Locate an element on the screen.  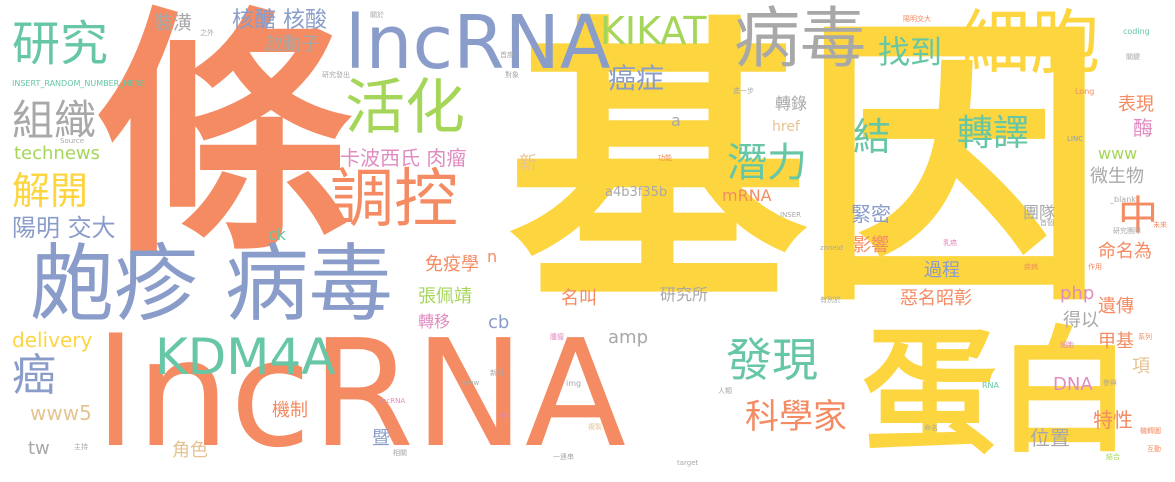
word-mrna: mRNA is located at coordinates (747, 195).